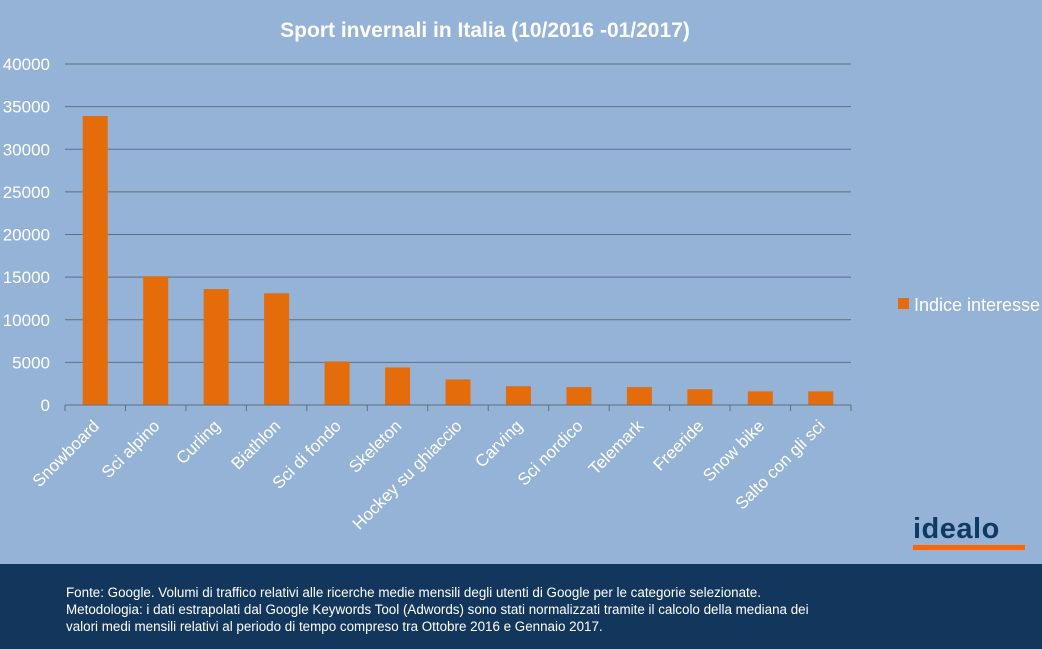 The image size is (1042, 649). What do you see at coordinates (700, 397) in the screenshot?
I see `bar-freeride` at bounding box center [700, 397].